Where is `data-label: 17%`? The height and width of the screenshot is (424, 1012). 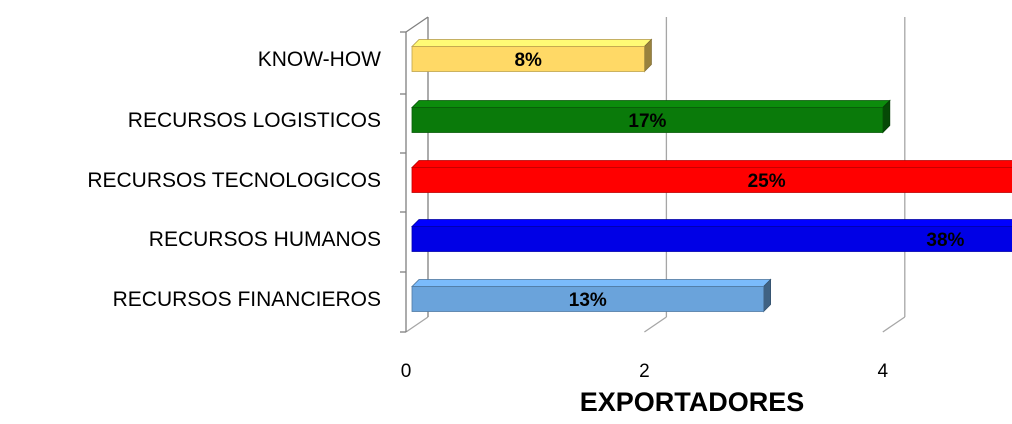
data-label: 17% is located at coordinates (647, 121).